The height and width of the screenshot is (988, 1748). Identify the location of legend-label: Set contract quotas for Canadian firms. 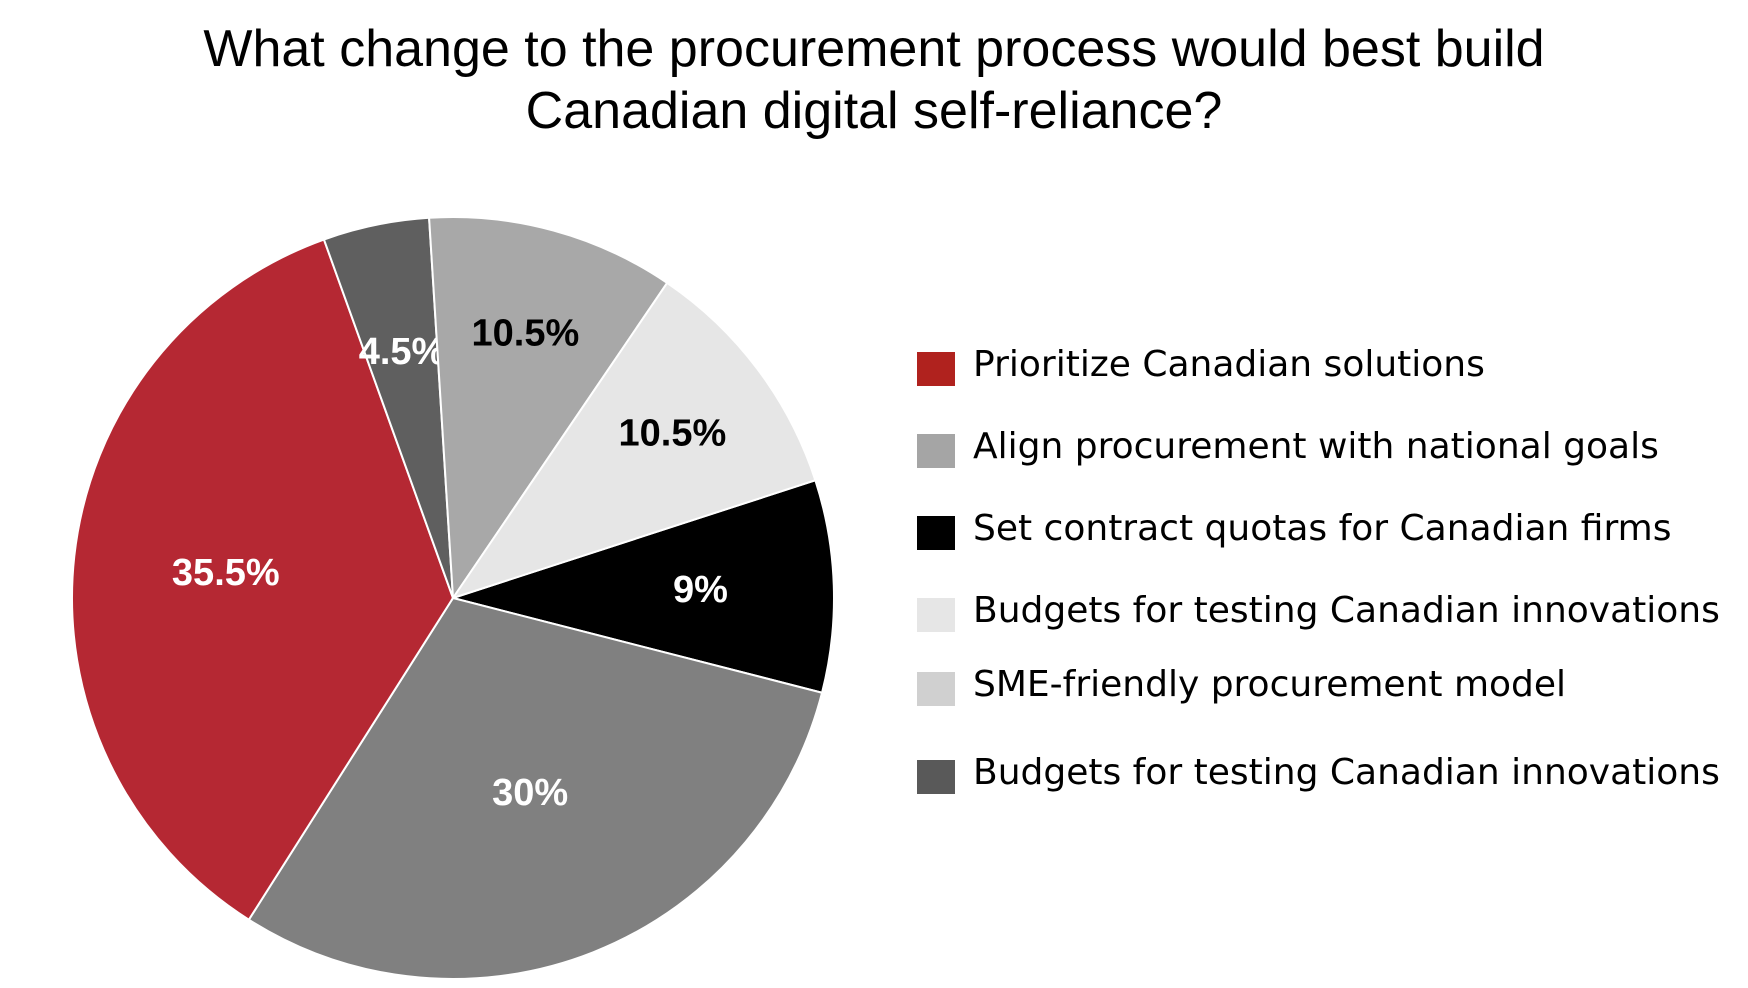
(1322, 528).